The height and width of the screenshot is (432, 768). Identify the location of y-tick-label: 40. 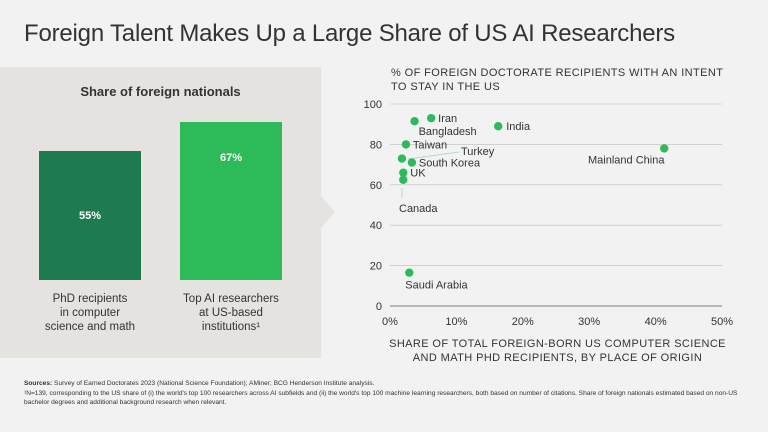
(376, 226).